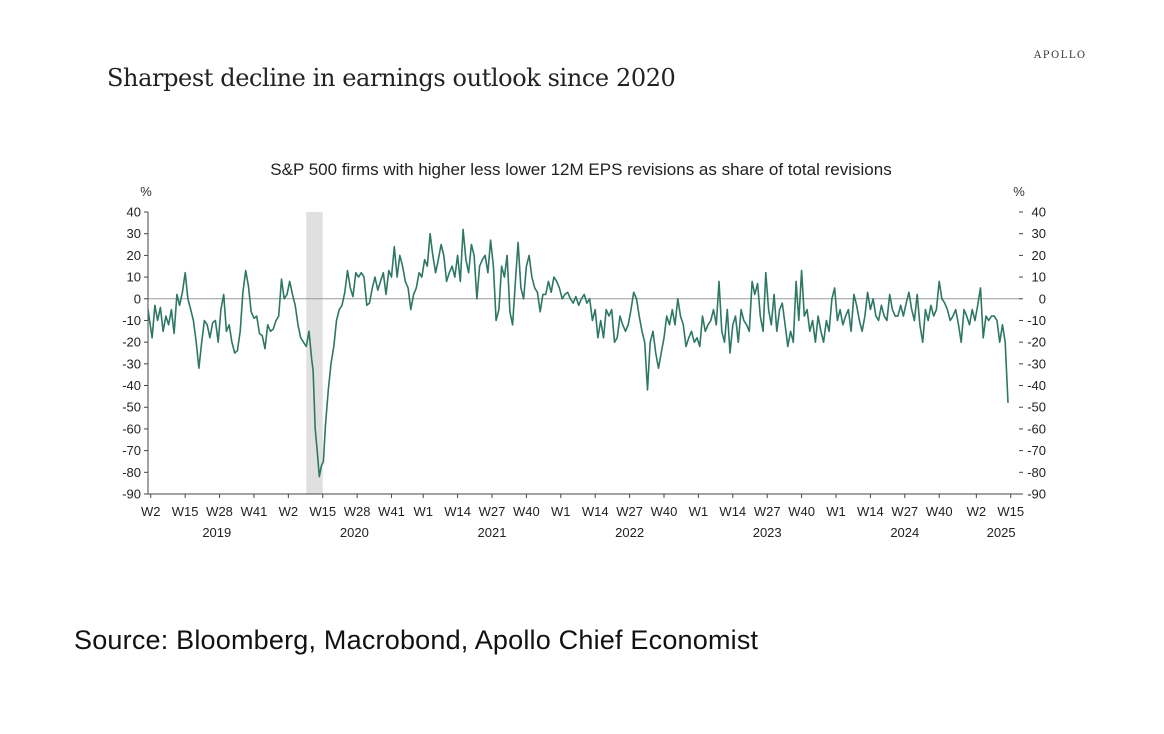 The height and width of the screenshot is (734, 1164). I want to click on y-tick-label-left: -70, so click(131, 450).